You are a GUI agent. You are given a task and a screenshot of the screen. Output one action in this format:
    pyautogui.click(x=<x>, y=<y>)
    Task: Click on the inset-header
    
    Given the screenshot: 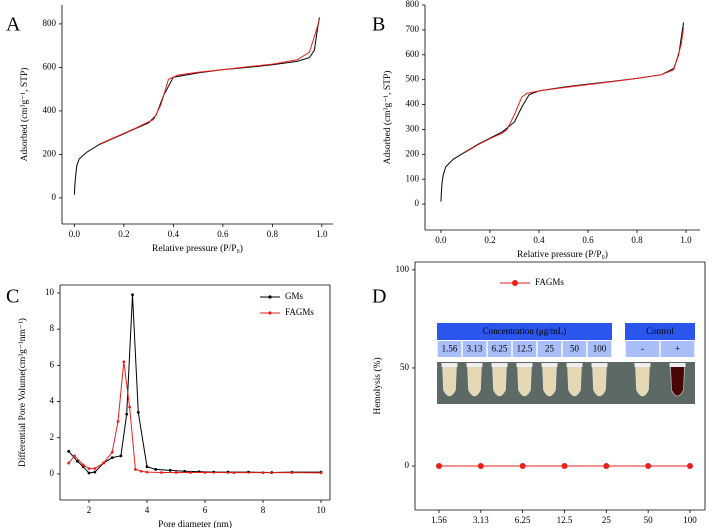 What is the action you would take?
    pyautogui.click(x=524, y=331)
    